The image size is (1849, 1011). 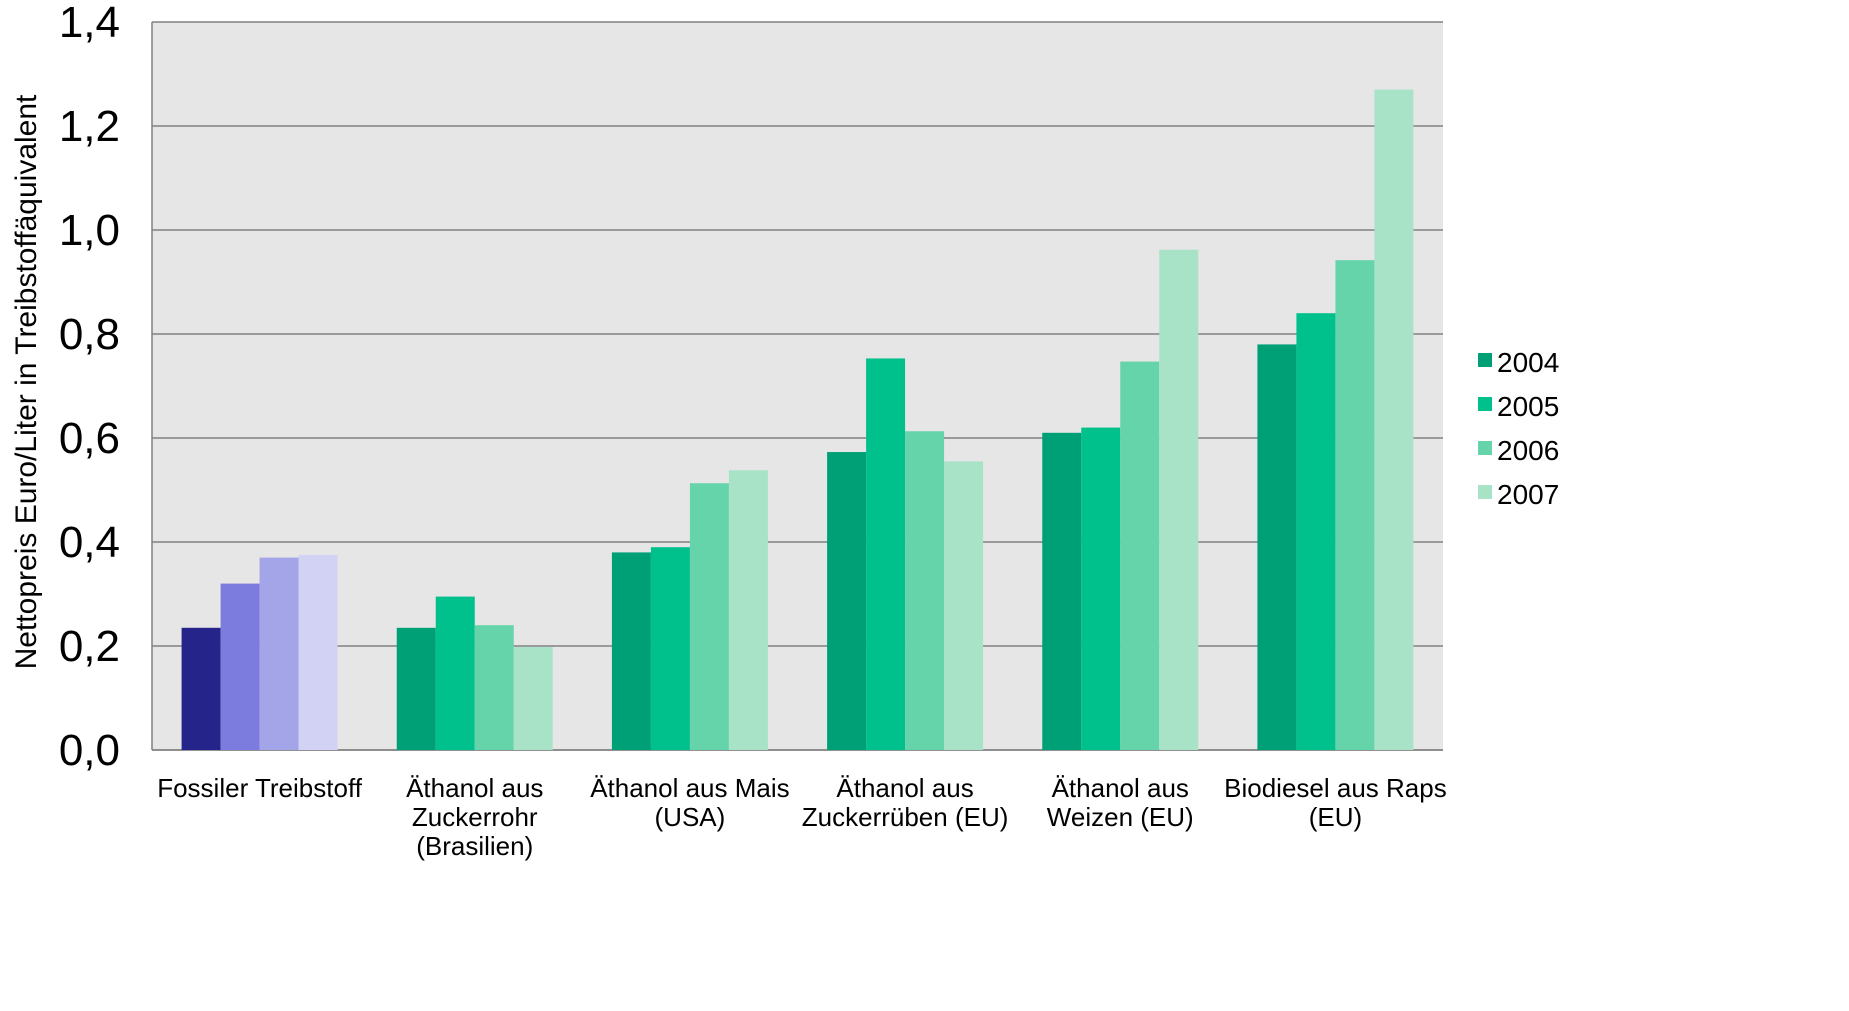 I want to click on legend-label: 2006, so click(x=1528, y=450).